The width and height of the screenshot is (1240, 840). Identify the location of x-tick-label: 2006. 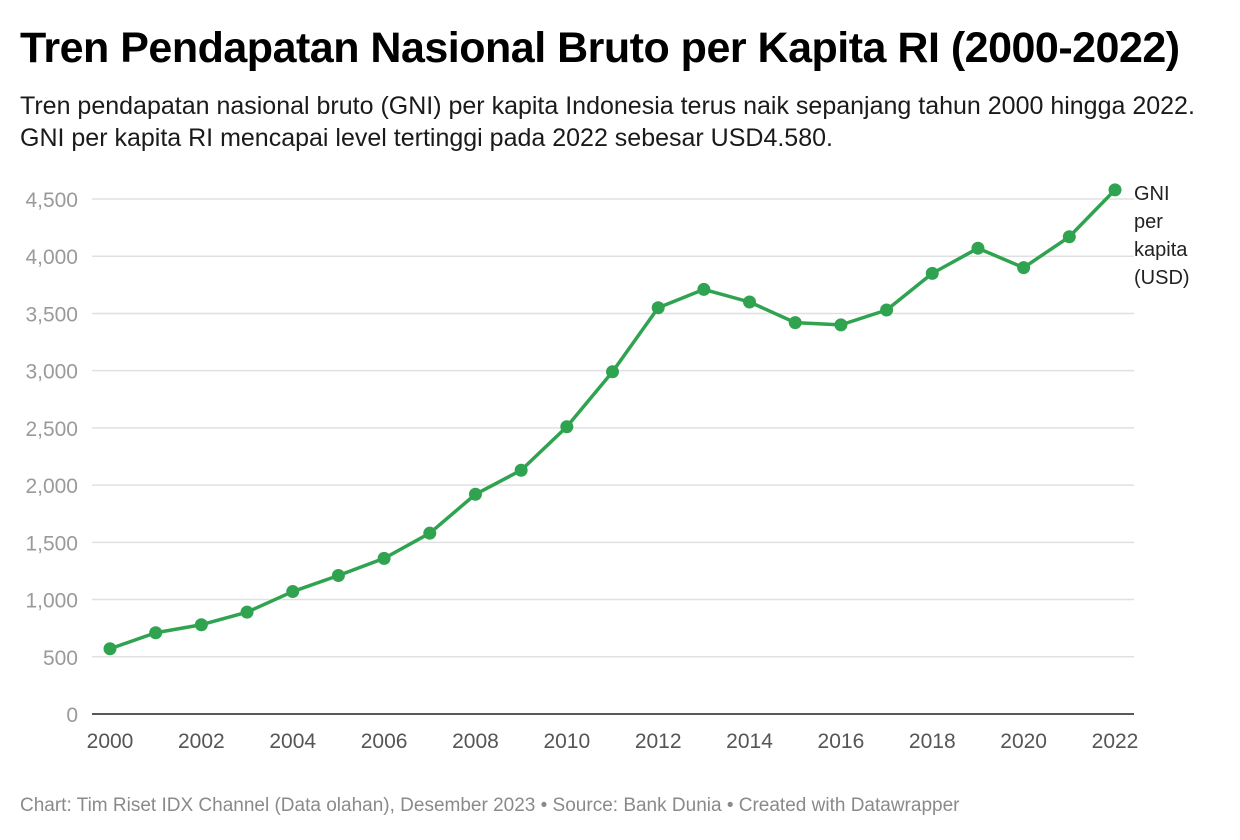
(384, 741).